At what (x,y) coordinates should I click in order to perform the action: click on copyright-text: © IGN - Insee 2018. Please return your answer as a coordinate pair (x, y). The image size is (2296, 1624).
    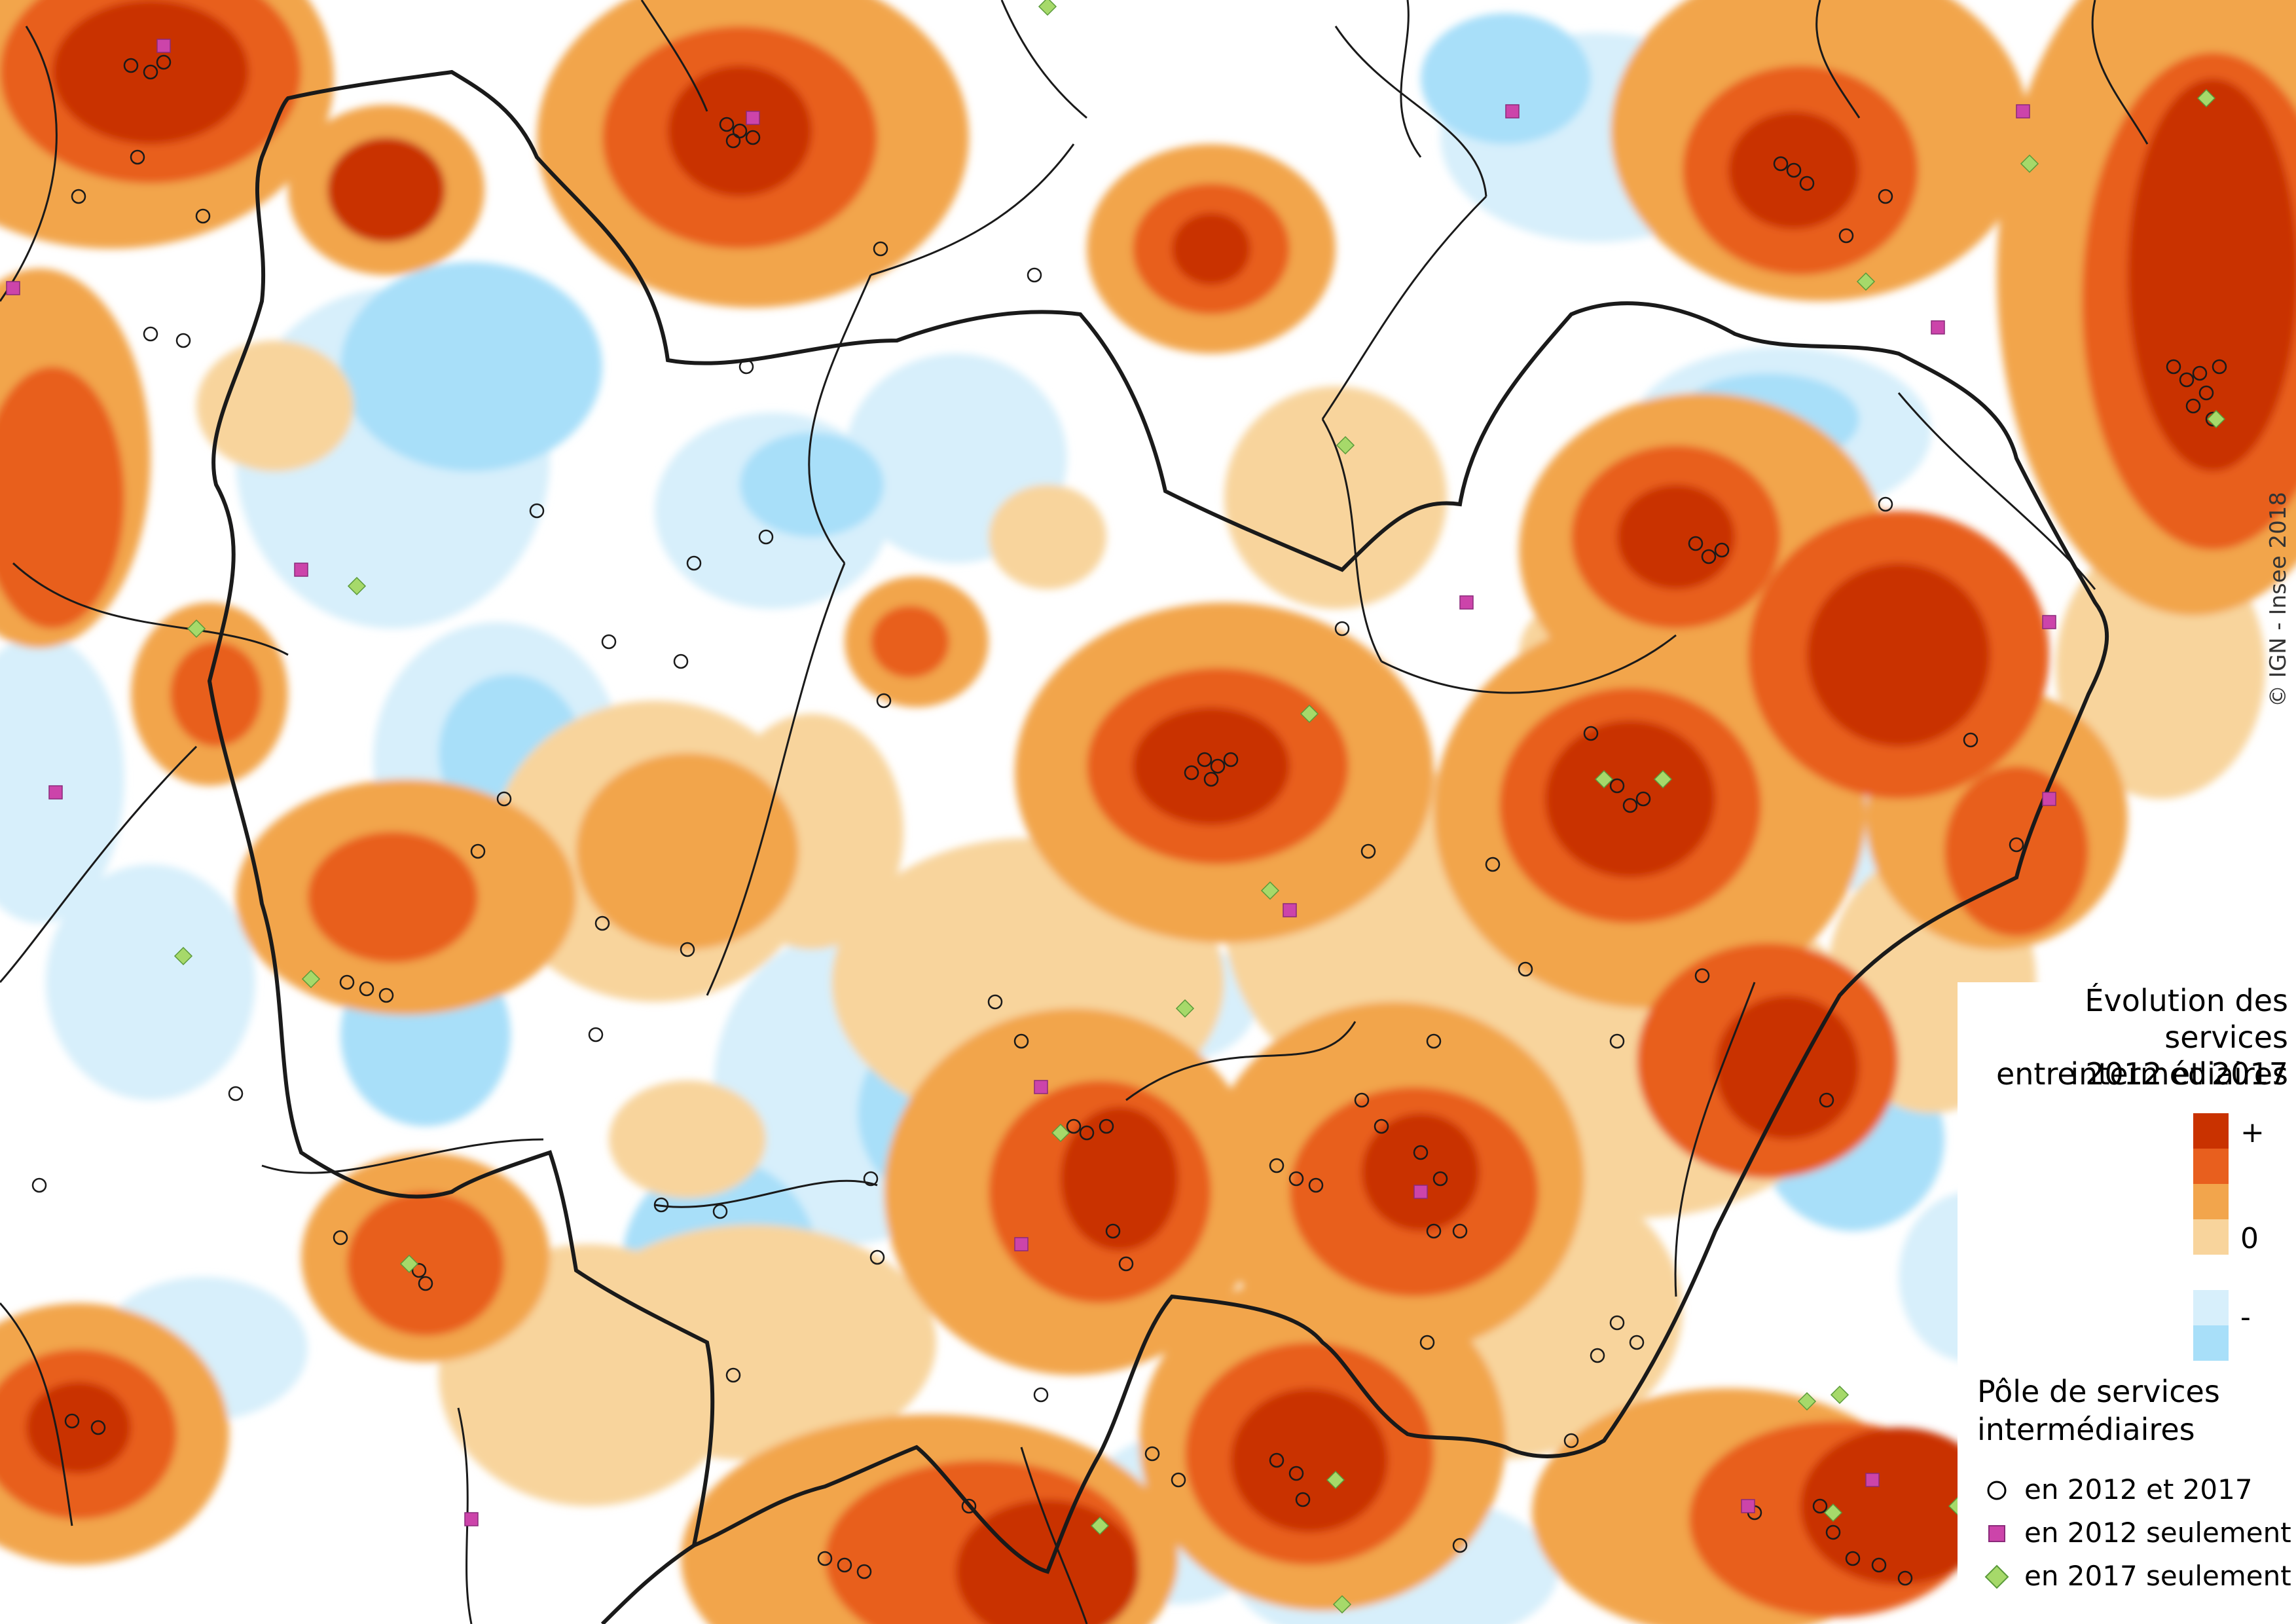
    Looking at the image, I should click on (2278, 599).